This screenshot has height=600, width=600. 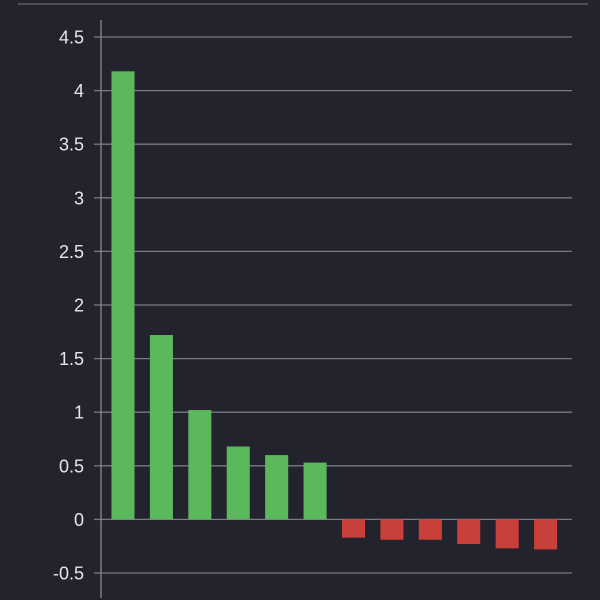 I want to click on top-divider, so click(x=303, y=4).